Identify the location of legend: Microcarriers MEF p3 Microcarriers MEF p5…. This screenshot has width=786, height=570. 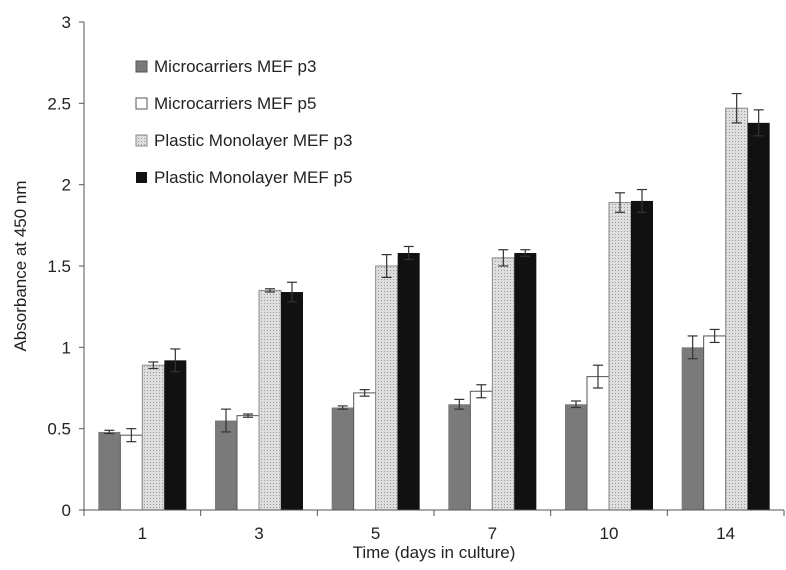
(243, 122).